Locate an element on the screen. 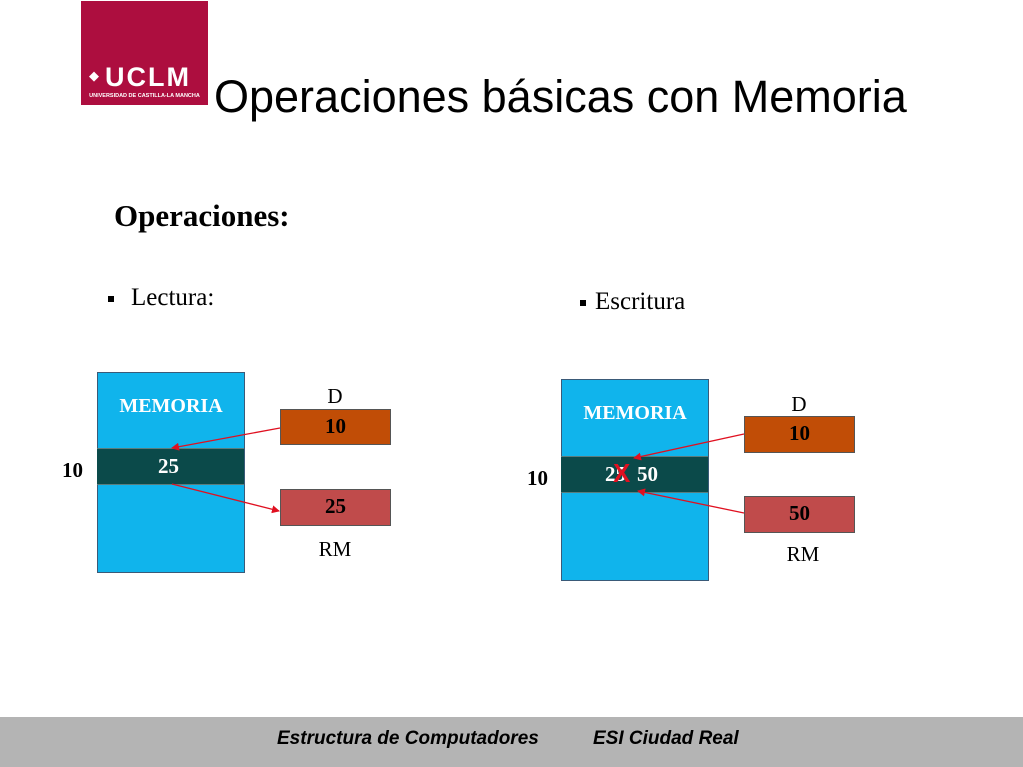  lectura-d-value: 10 is located at coordinates (335, 426).